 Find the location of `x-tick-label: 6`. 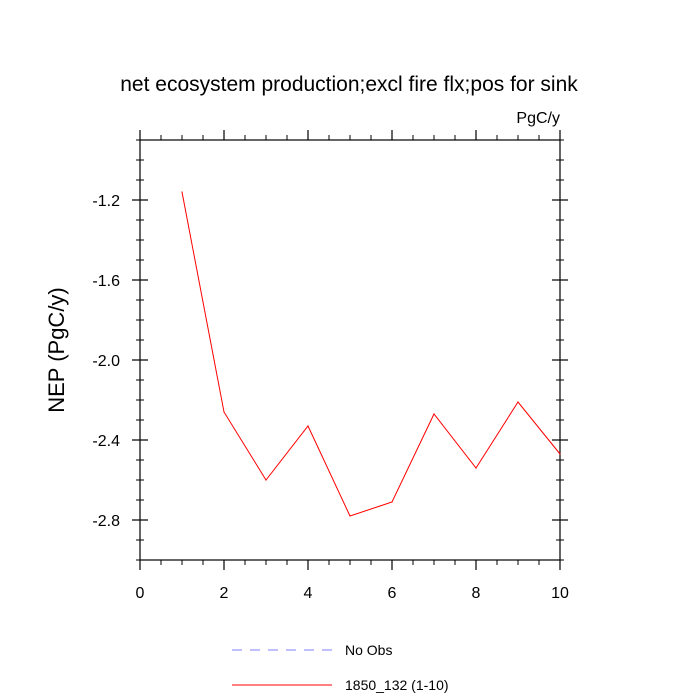

x-tick-label: 6 is located at coordinates (392, 593).